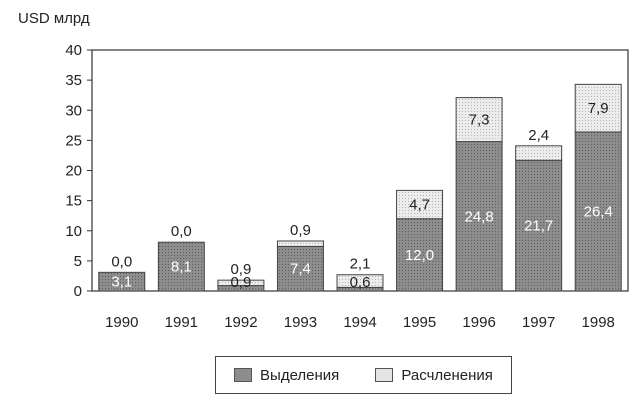  What do you see at coordinates (360, 264) in the screenshot?
I see `data-label-raschleneniya-1994: 2,1` at bounding box center [360, 264].